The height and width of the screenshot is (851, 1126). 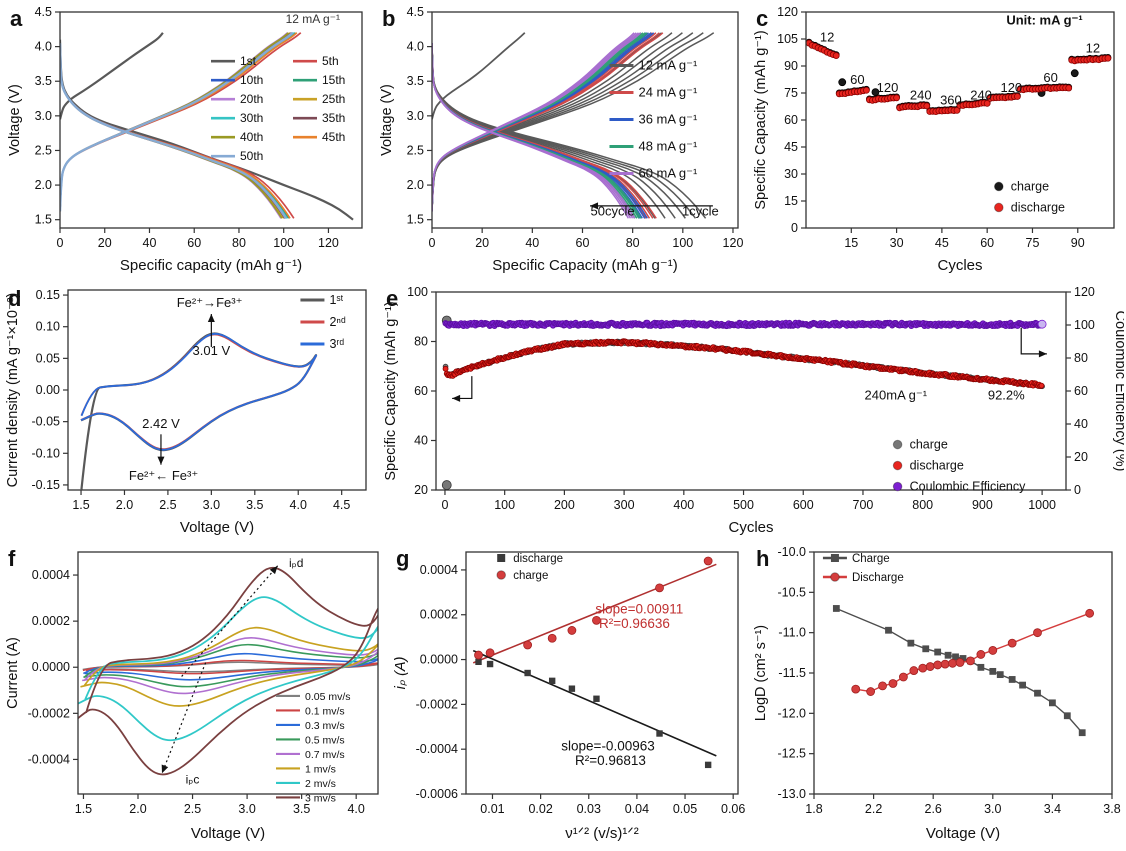 What do you see at coordinates (888, 87) in the screenshot?
I see `svg-text: 120` at bounding box center [888, 87].